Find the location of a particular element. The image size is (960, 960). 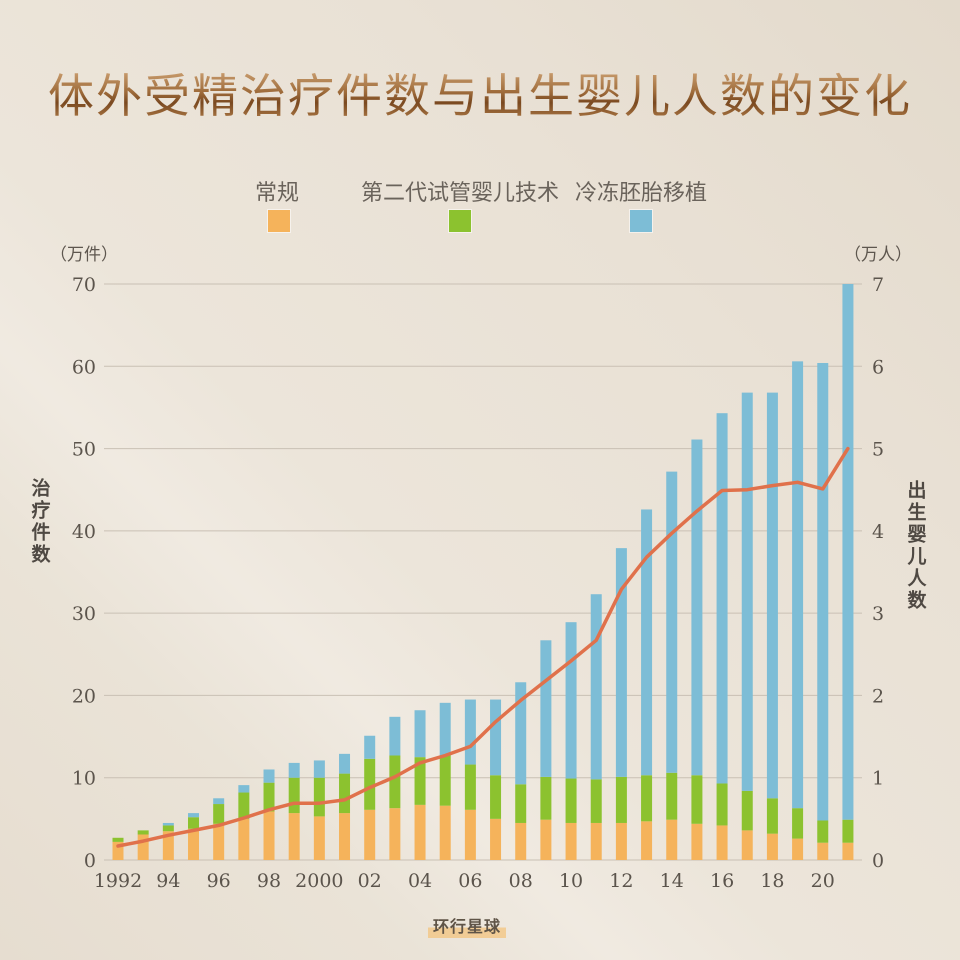

x-tick-label: 16 is located at coordinates (722, 881).